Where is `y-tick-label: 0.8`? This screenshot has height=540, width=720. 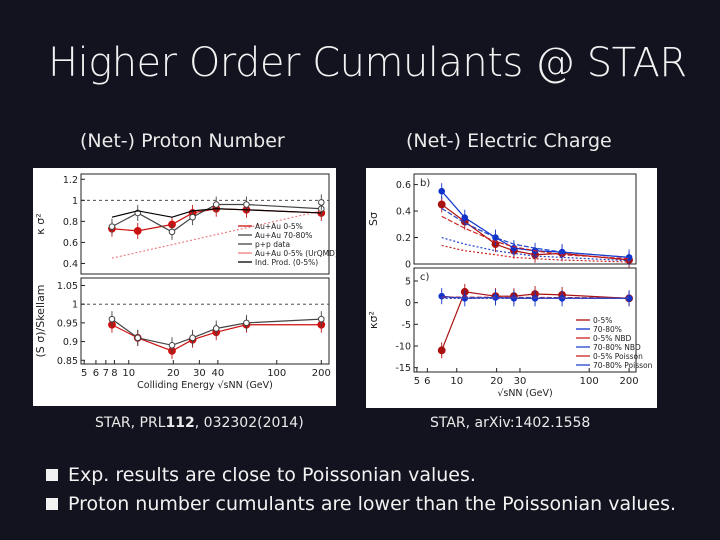
y-tick-label: 0.8 is located at coordinates (70, 222).